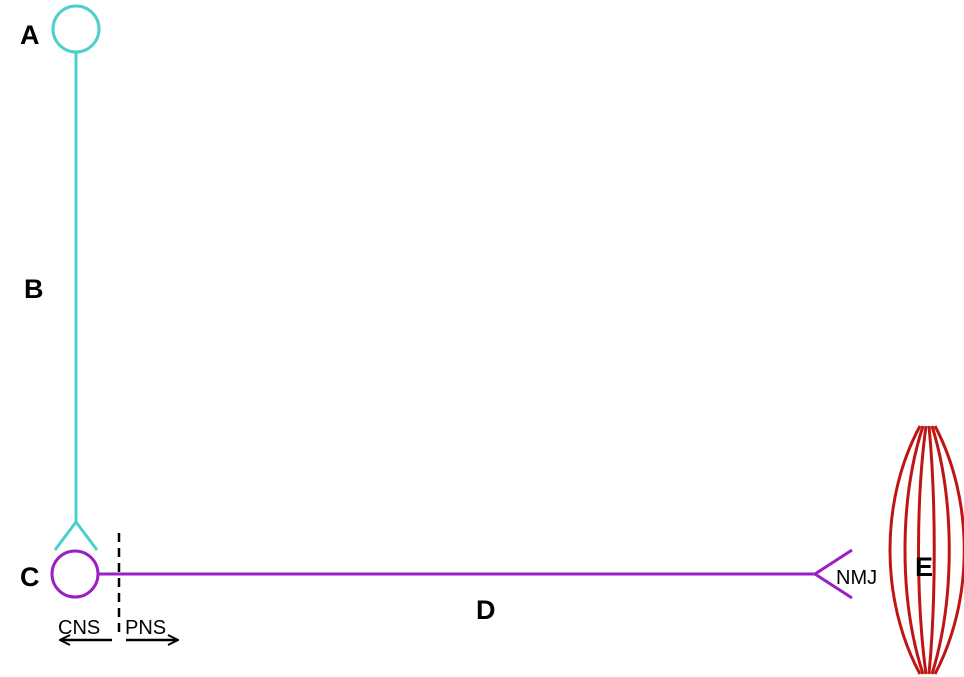 The height and width of the screenshot is (677, 964). I want to click on label-d: D, so click(486, 610).